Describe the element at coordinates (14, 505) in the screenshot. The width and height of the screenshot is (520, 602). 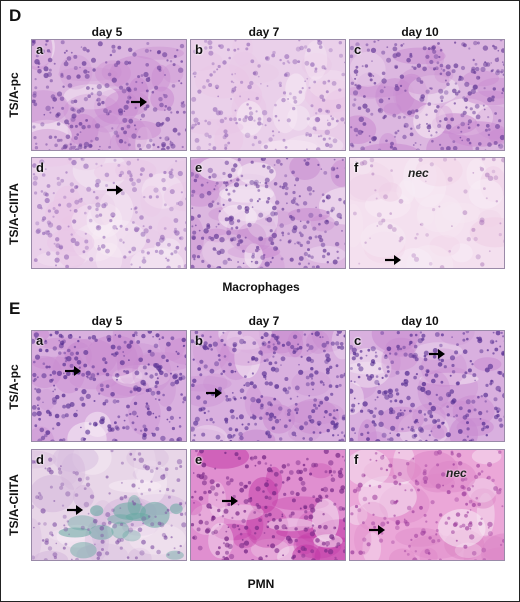
I see `row-label-tsa-ciita-e: TS/A-CIITA` at that location.